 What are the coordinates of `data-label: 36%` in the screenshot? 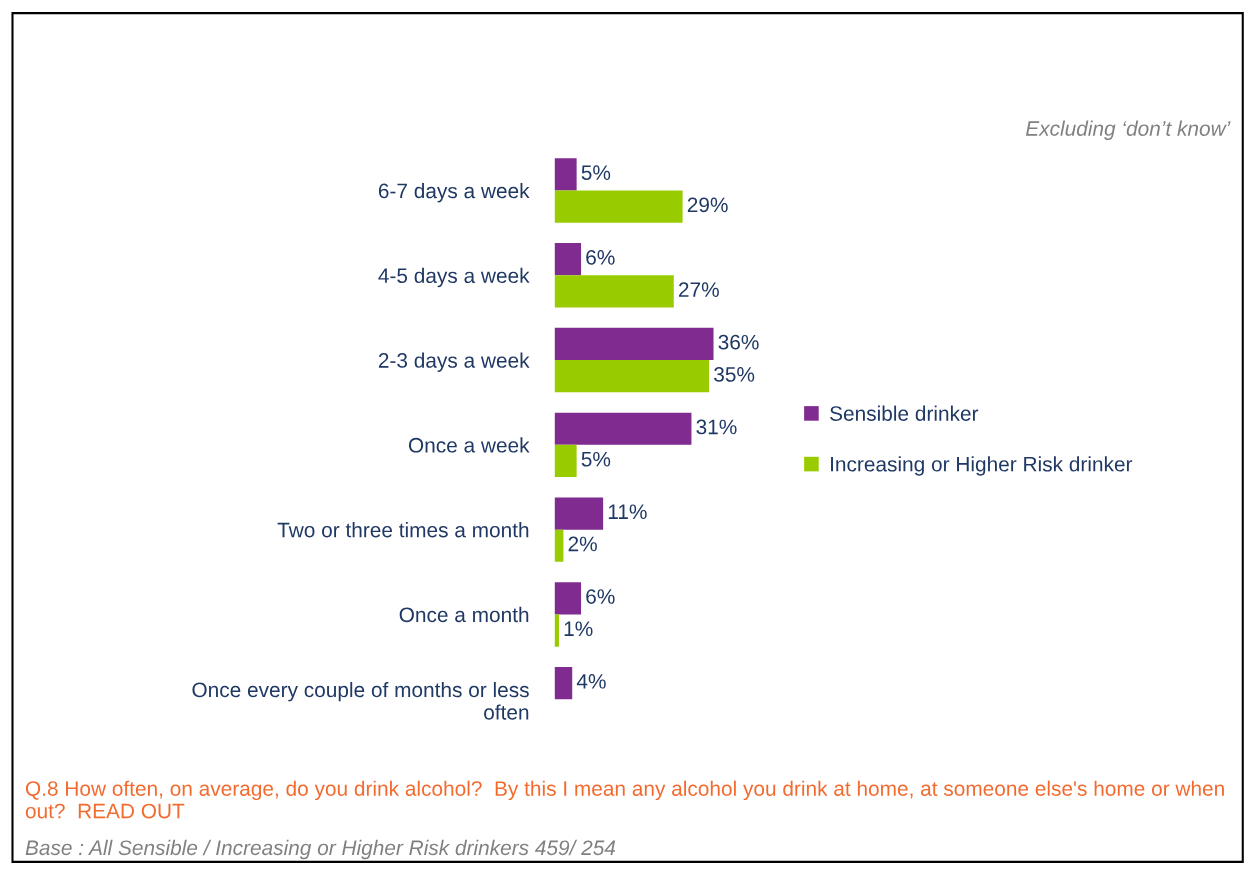 It's located at (738, 342).